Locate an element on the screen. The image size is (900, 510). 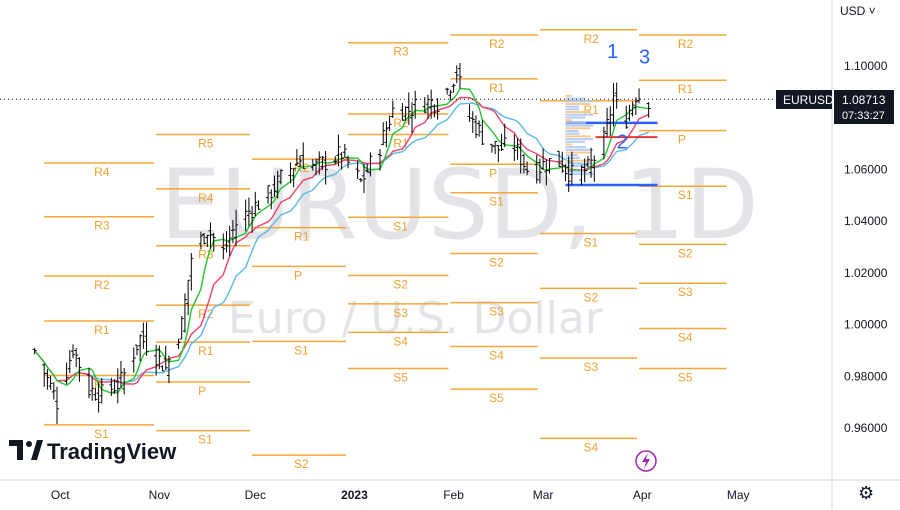
watermark-symbol: EURUSD, 1D is located at coordinates (459, 205).